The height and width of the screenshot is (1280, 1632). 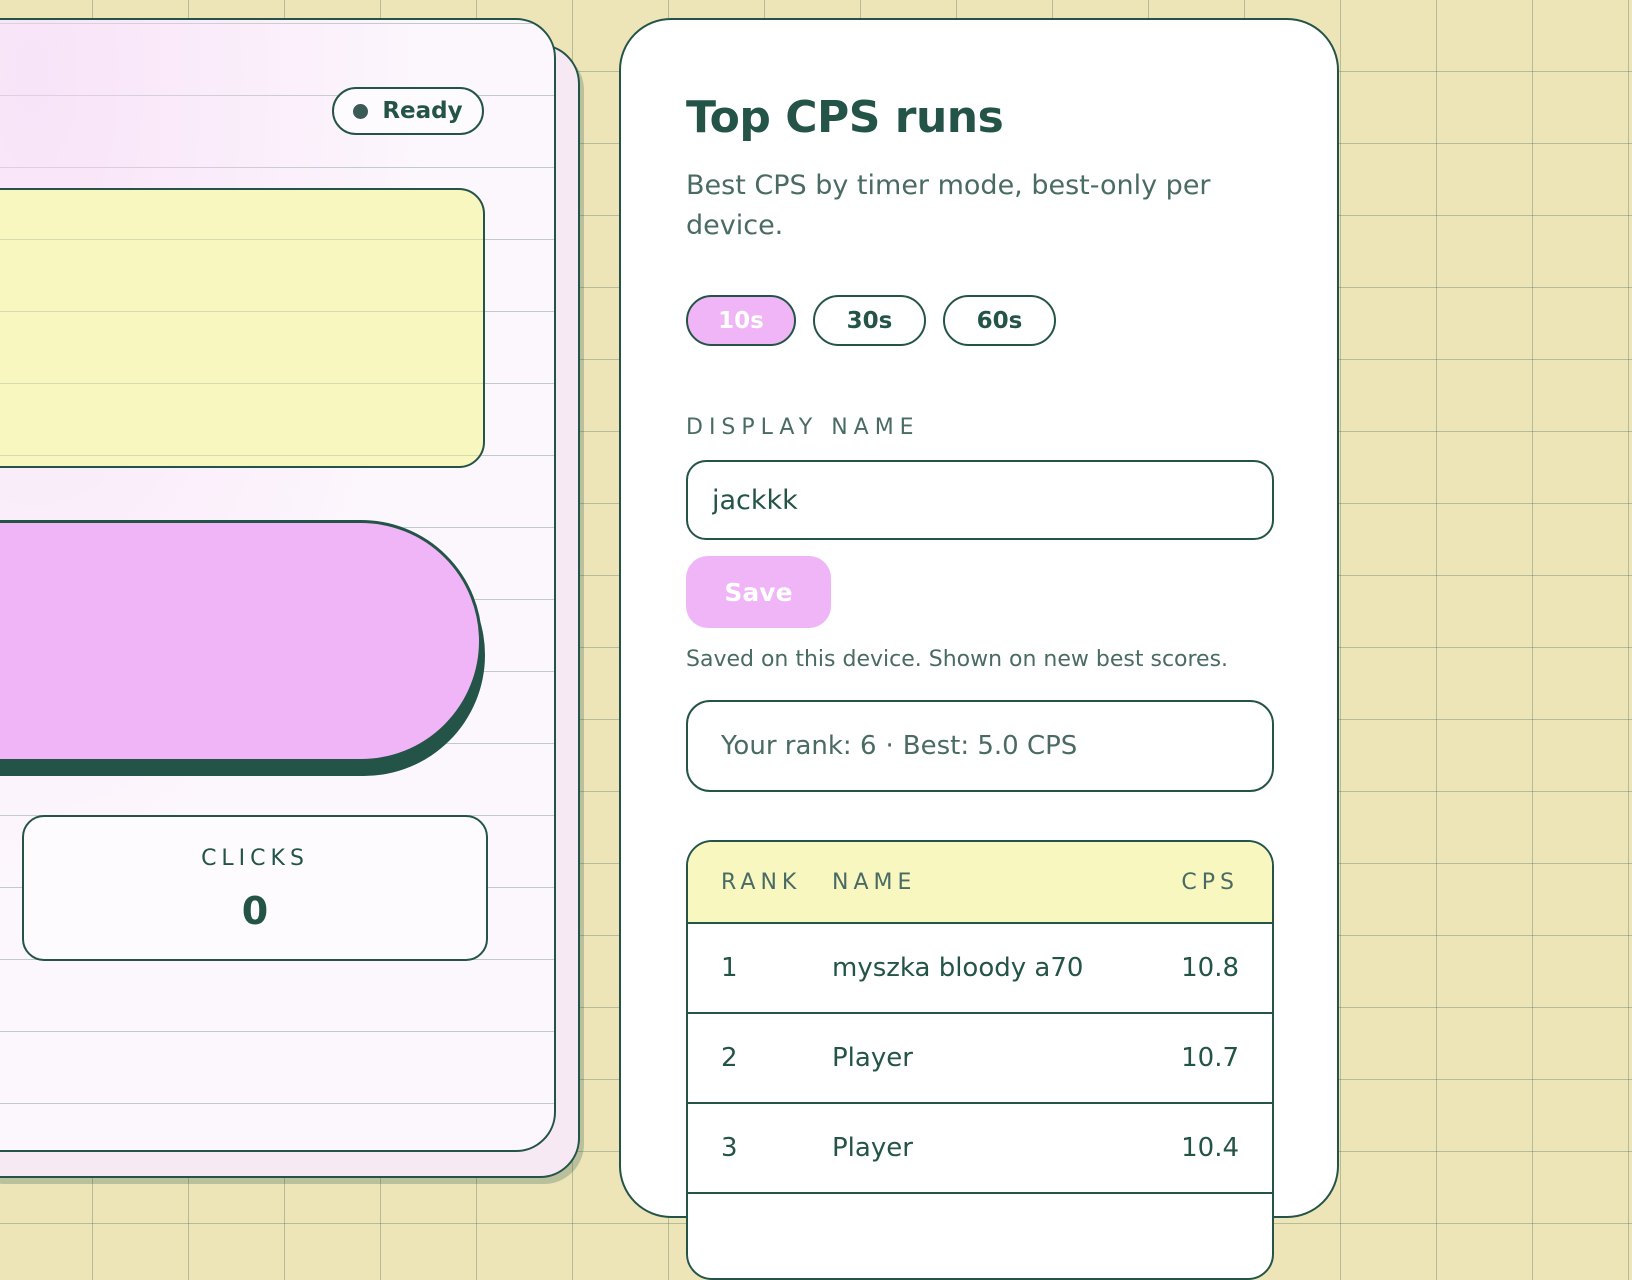 What do you see at coordinates (874, 882) in the screenshot?
I see `column-header-name: NAME` at bounding box center [874, 882].